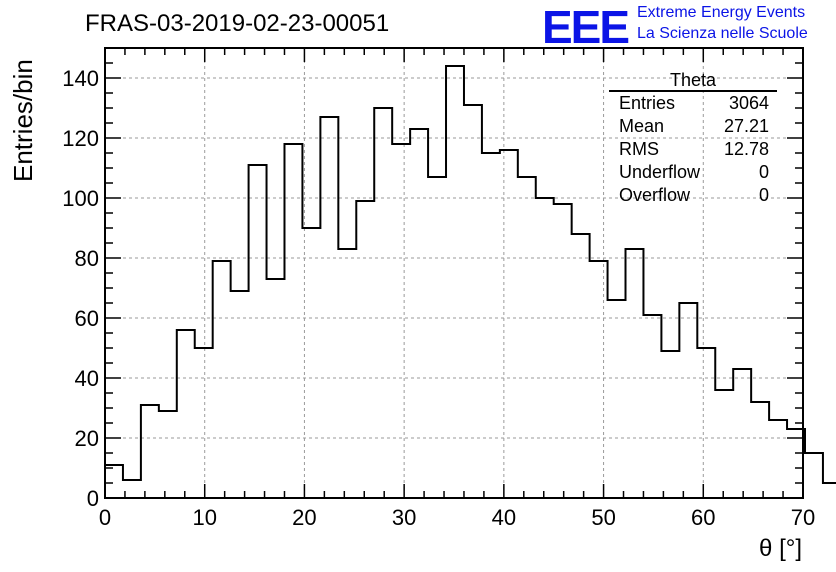 The image size is (836, 572). I want to click on x-tick-label: 30, so click(404, 517).